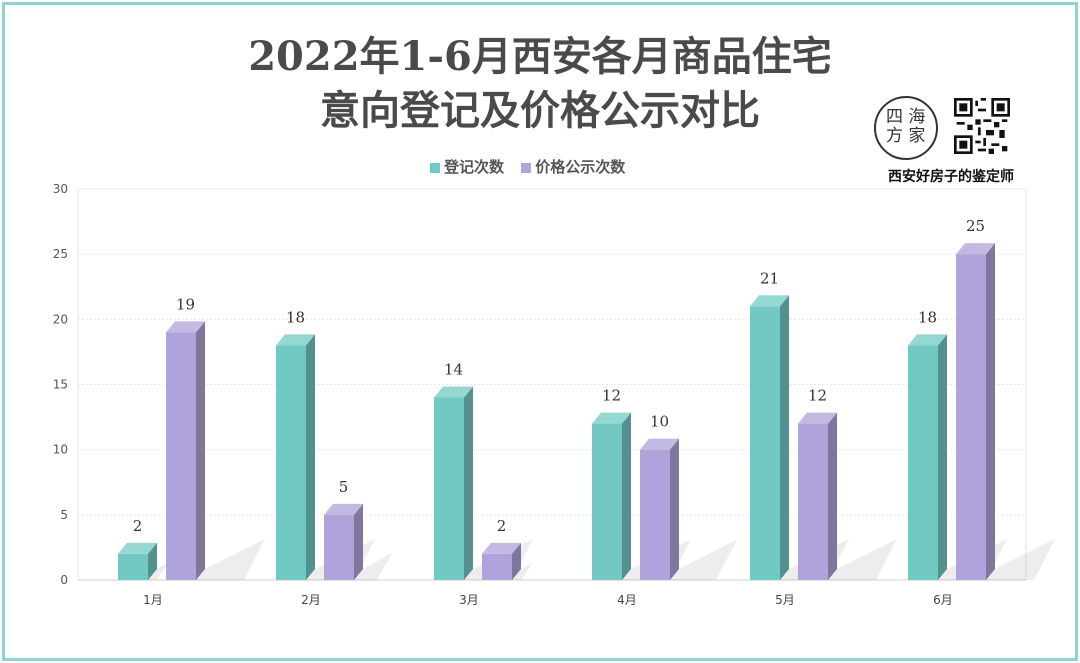 The image size is (1080, 663). I want to click on x-tick-label: 5月, so click(785, 600).